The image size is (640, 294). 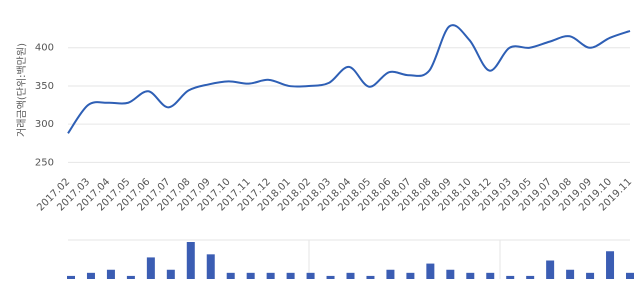 What do you see at coordinates (44, 86) in the screenshot?
I see `y-tick-label: 350` at bounding box center [44, 86].